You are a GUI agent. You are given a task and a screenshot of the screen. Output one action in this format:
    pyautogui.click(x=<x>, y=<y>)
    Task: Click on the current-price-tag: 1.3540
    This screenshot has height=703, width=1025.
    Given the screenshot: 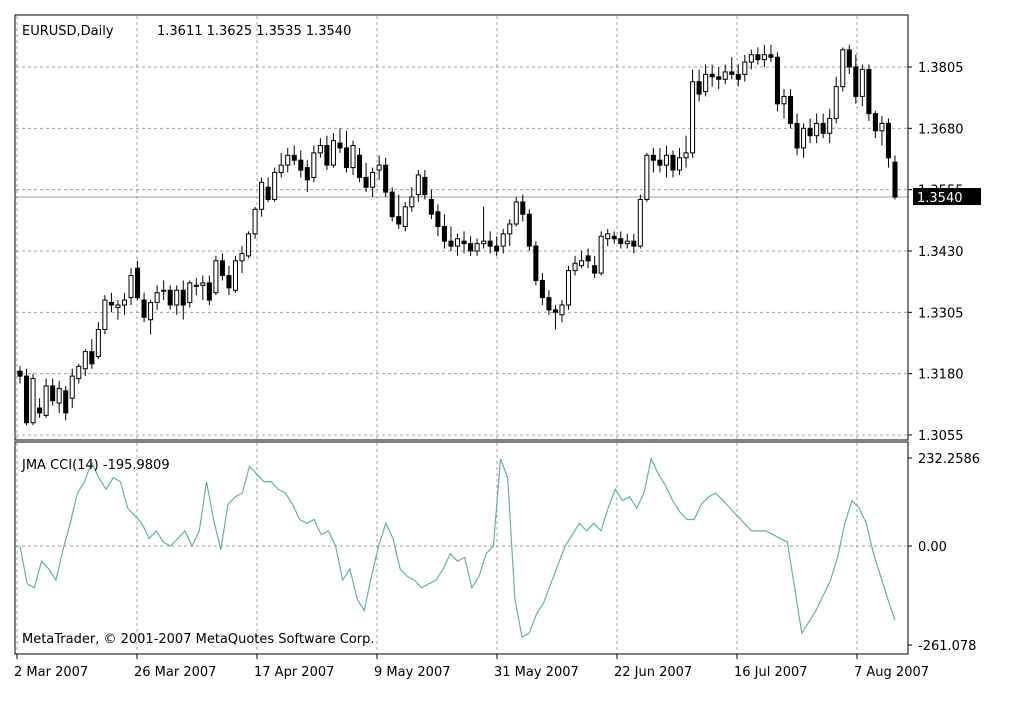 What is the action you would take?
    pyautogui.click(x=947, y=197)
    